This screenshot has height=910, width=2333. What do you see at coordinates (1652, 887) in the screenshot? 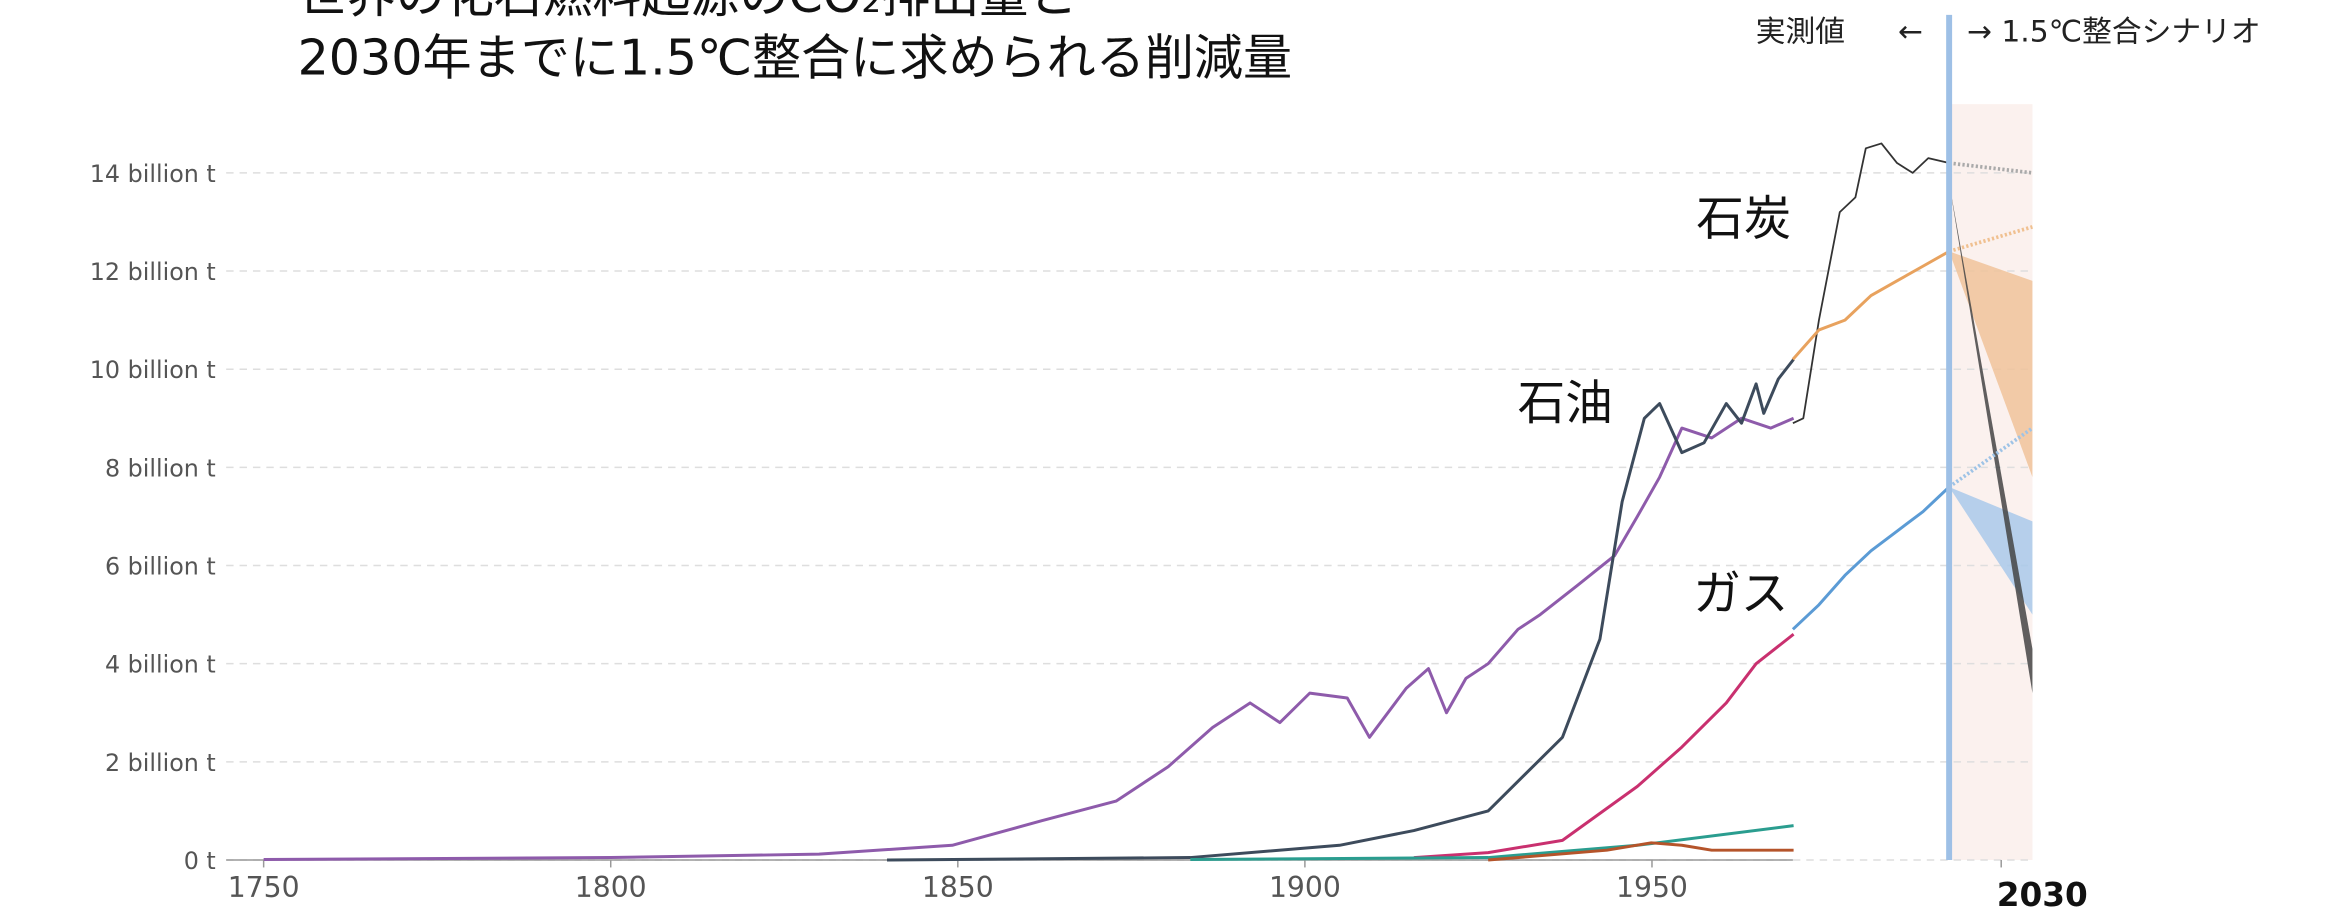
I see `x-tick-label: 1950` at bounding box center [1652, 887].